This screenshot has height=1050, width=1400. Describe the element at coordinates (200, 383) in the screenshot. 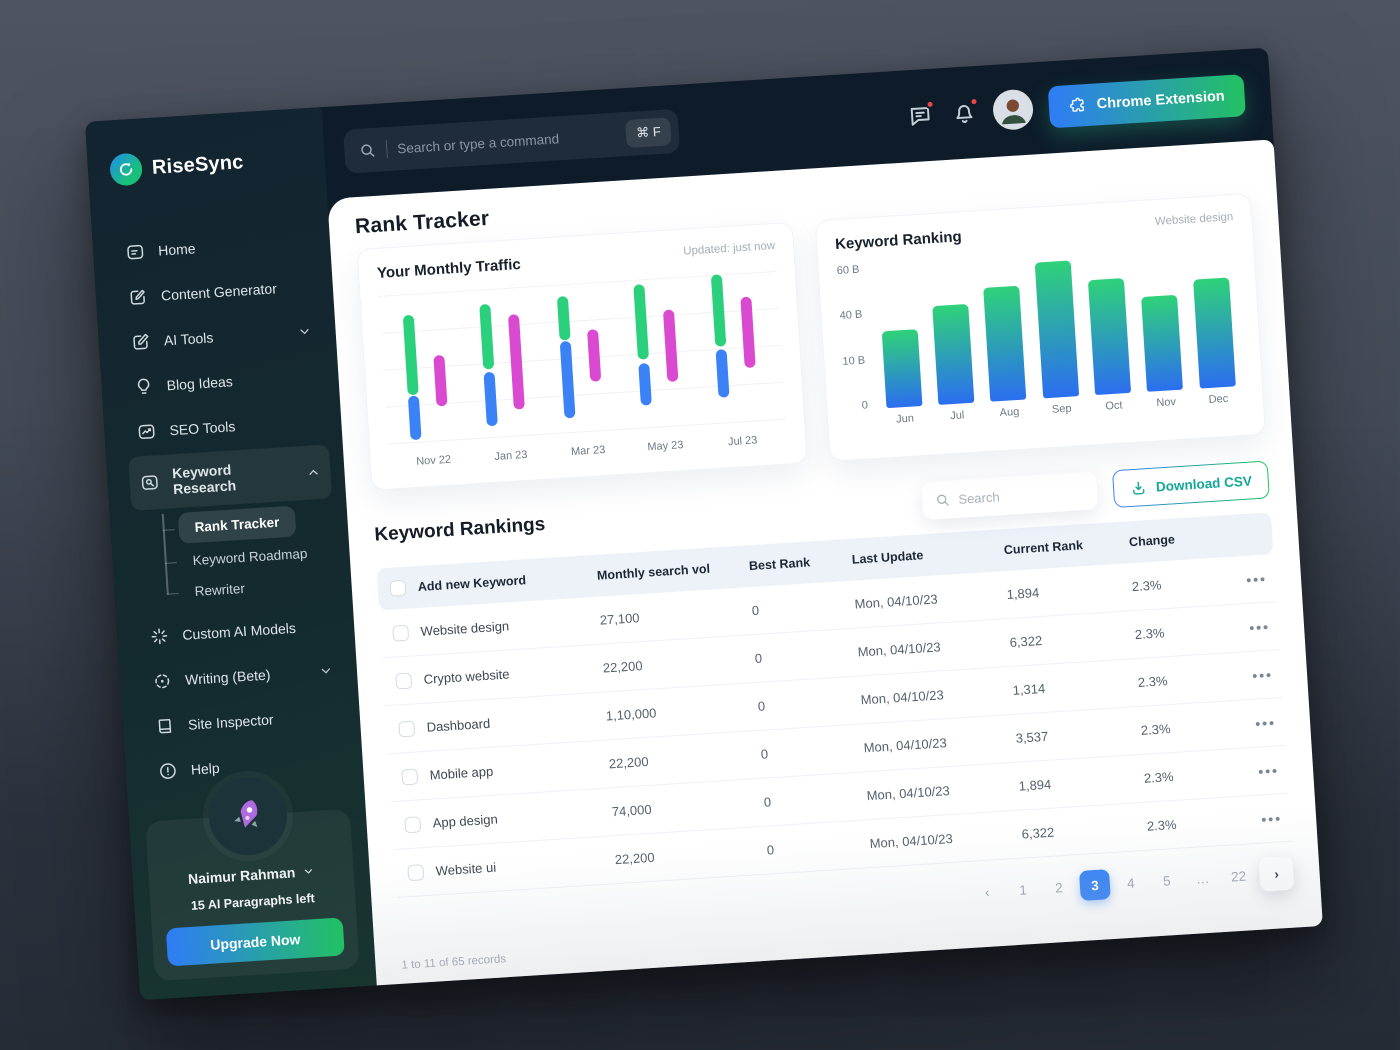

I see `sidebar-item-label: Blog Ideas` at that location.